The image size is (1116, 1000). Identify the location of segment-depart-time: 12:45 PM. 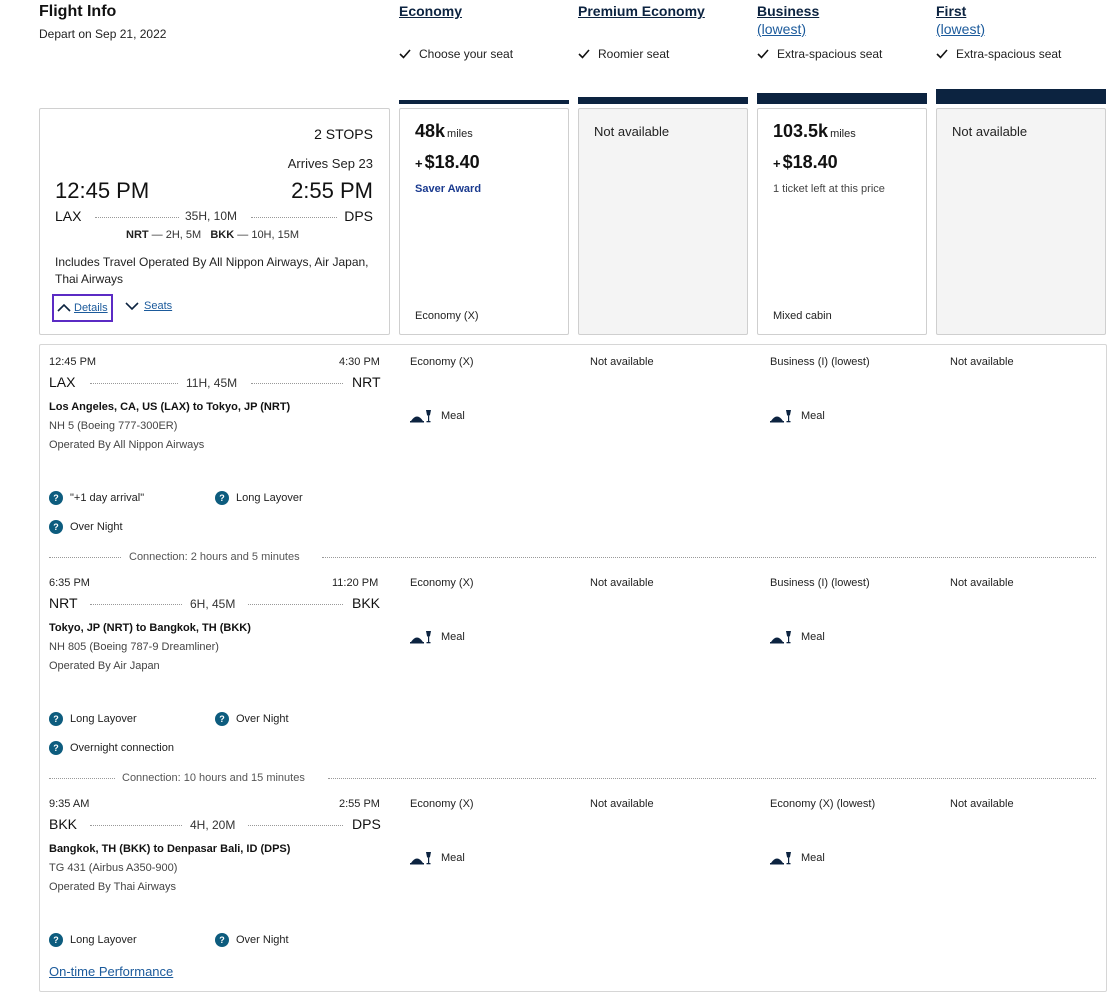
(73, 362).